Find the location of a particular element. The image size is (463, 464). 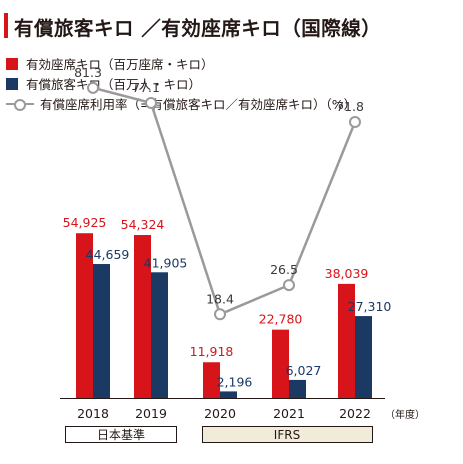

label-lf-2021: 26.5 is located at coordinates (284, 269).